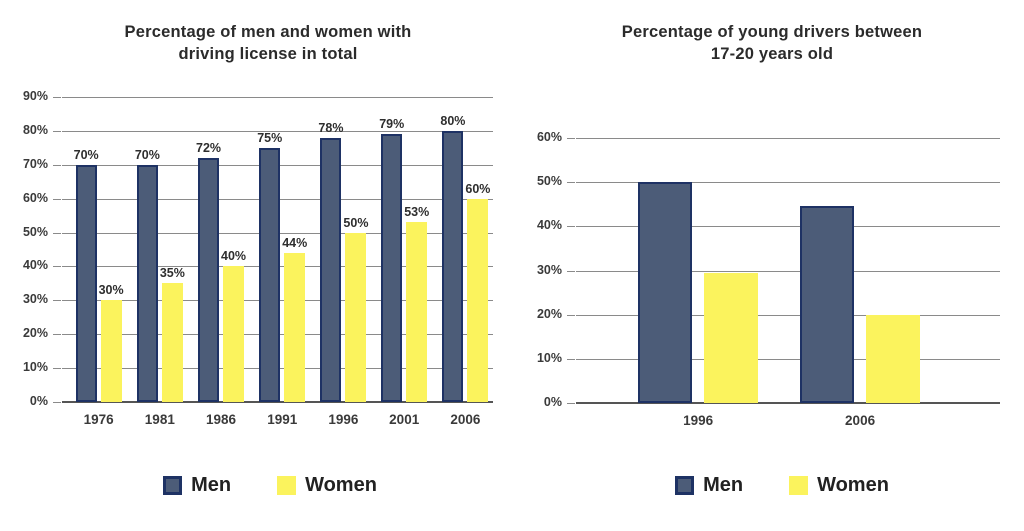 The height and width of the screenshot is (531, 1024). What do you see at coordinates (270, 137) in the screenshot?
I see `bar-value-label: 75%` at bounding box center [270, 137].